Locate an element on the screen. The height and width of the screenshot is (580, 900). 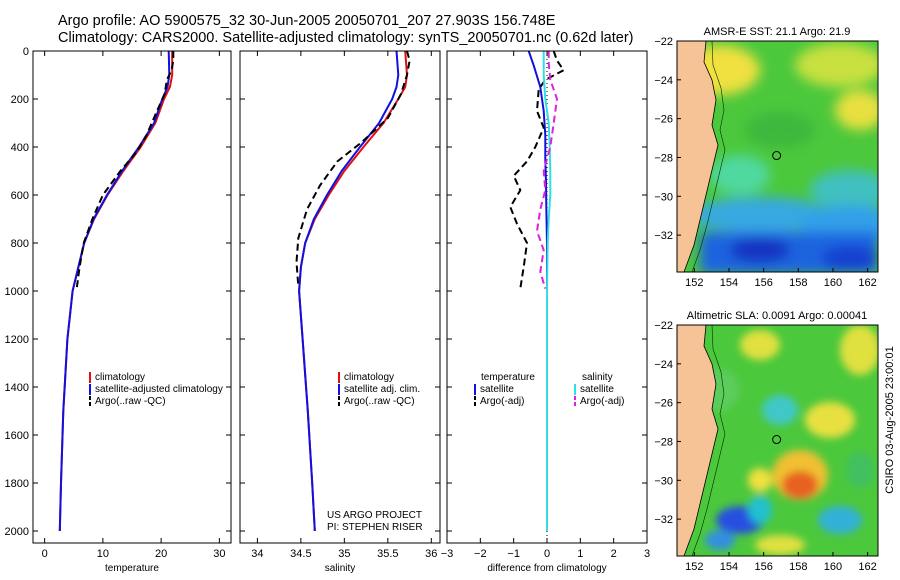
pressure-tick-label: 1200 is located at coordinates (17, 340).